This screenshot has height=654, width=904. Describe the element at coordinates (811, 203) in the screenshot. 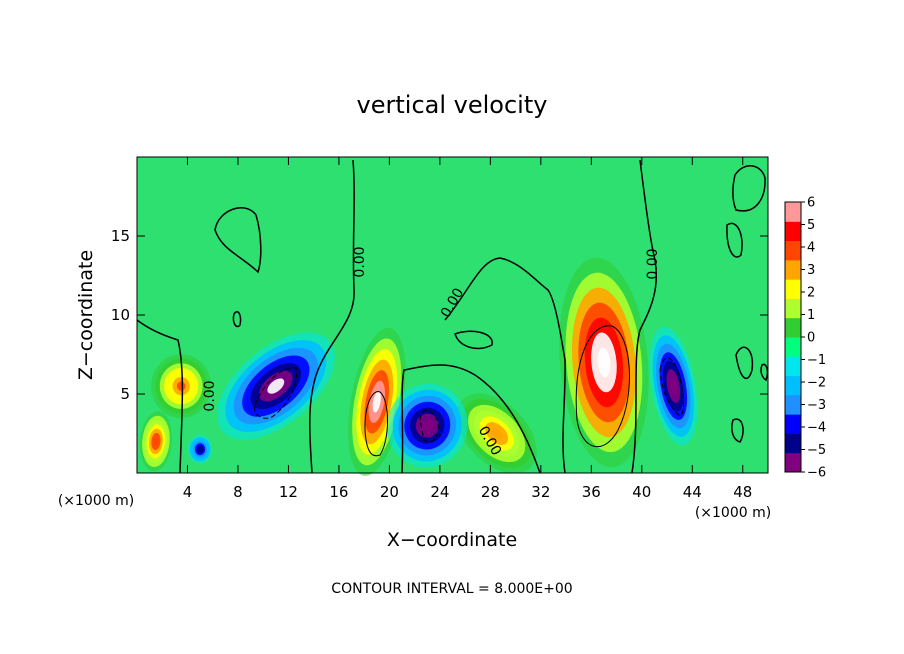

I see `colorbar-tick-label: 6` at that location.